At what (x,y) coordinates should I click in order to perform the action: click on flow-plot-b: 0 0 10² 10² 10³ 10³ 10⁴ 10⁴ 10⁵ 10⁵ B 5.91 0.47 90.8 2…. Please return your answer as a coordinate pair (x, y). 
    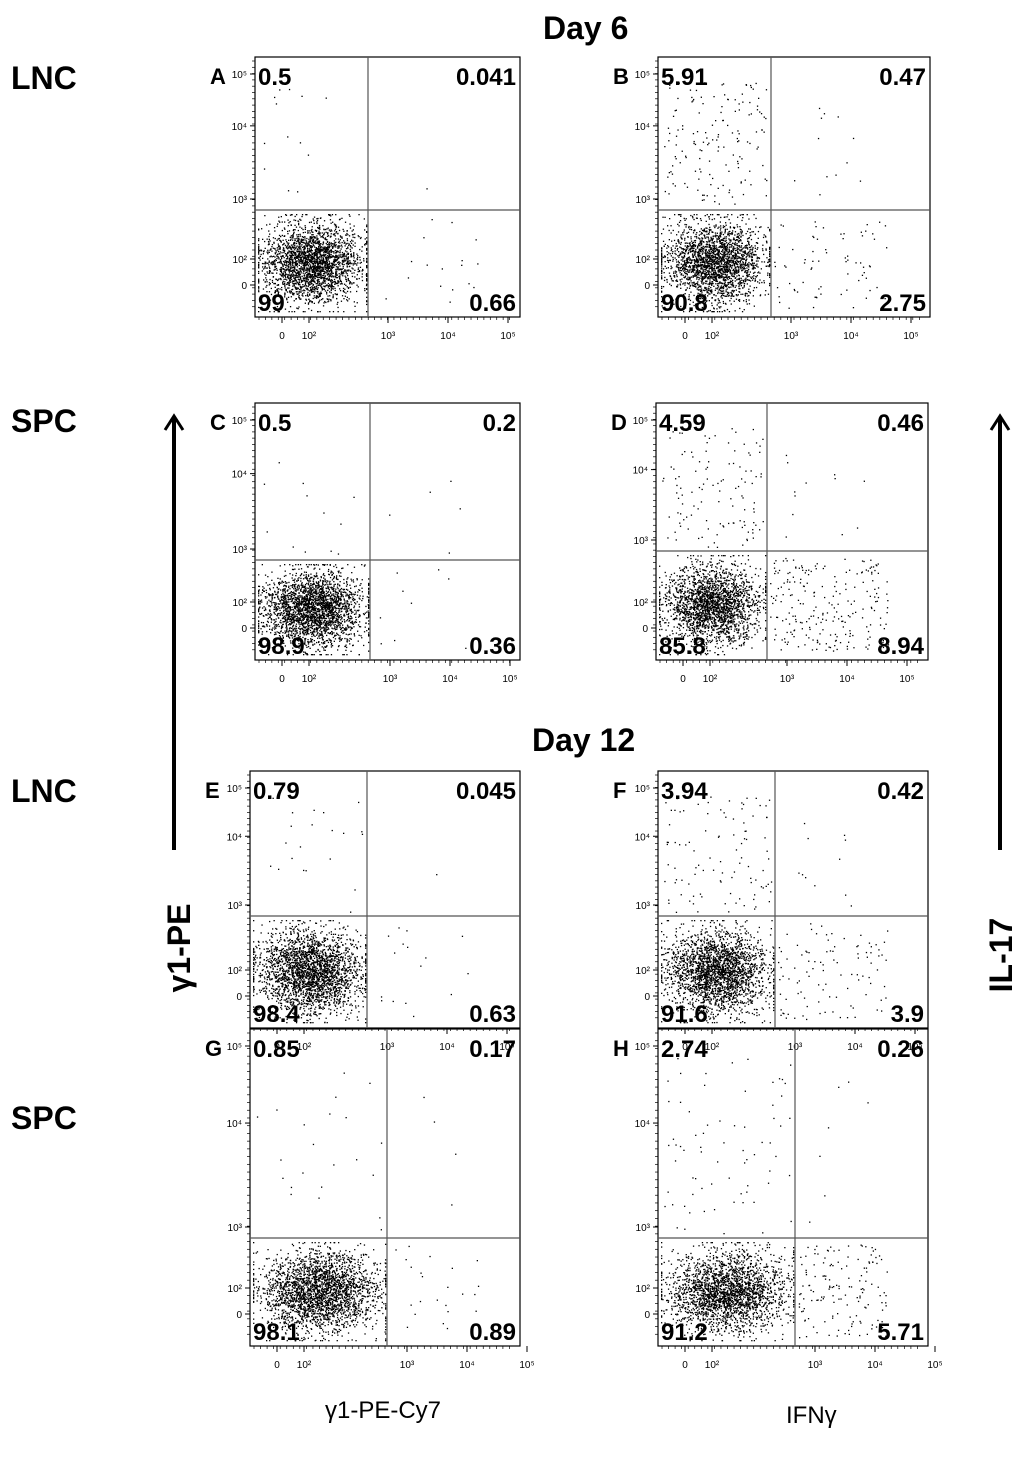
    Looking at the image, I should click on (772, 199).